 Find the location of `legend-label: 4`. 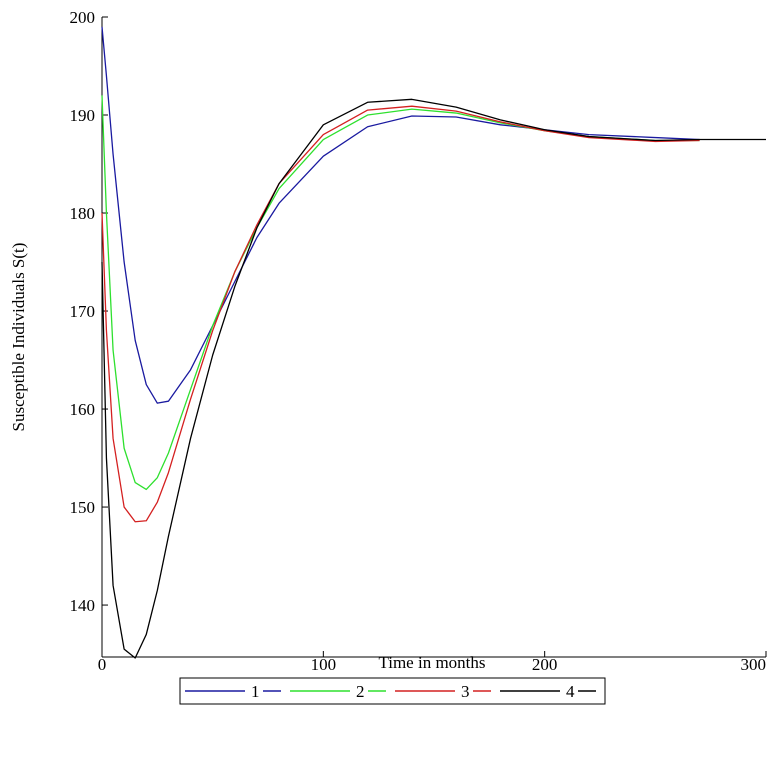

legend-label: 4 is located at coordinates (570, 691).